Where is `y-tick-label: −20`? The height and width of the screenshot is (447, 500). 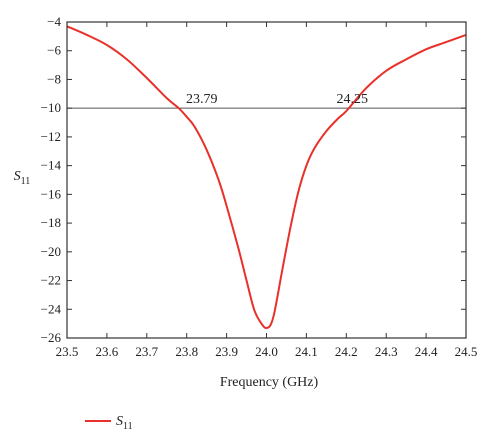 y-tick-label: −20 is located at coordinates (51, 251).